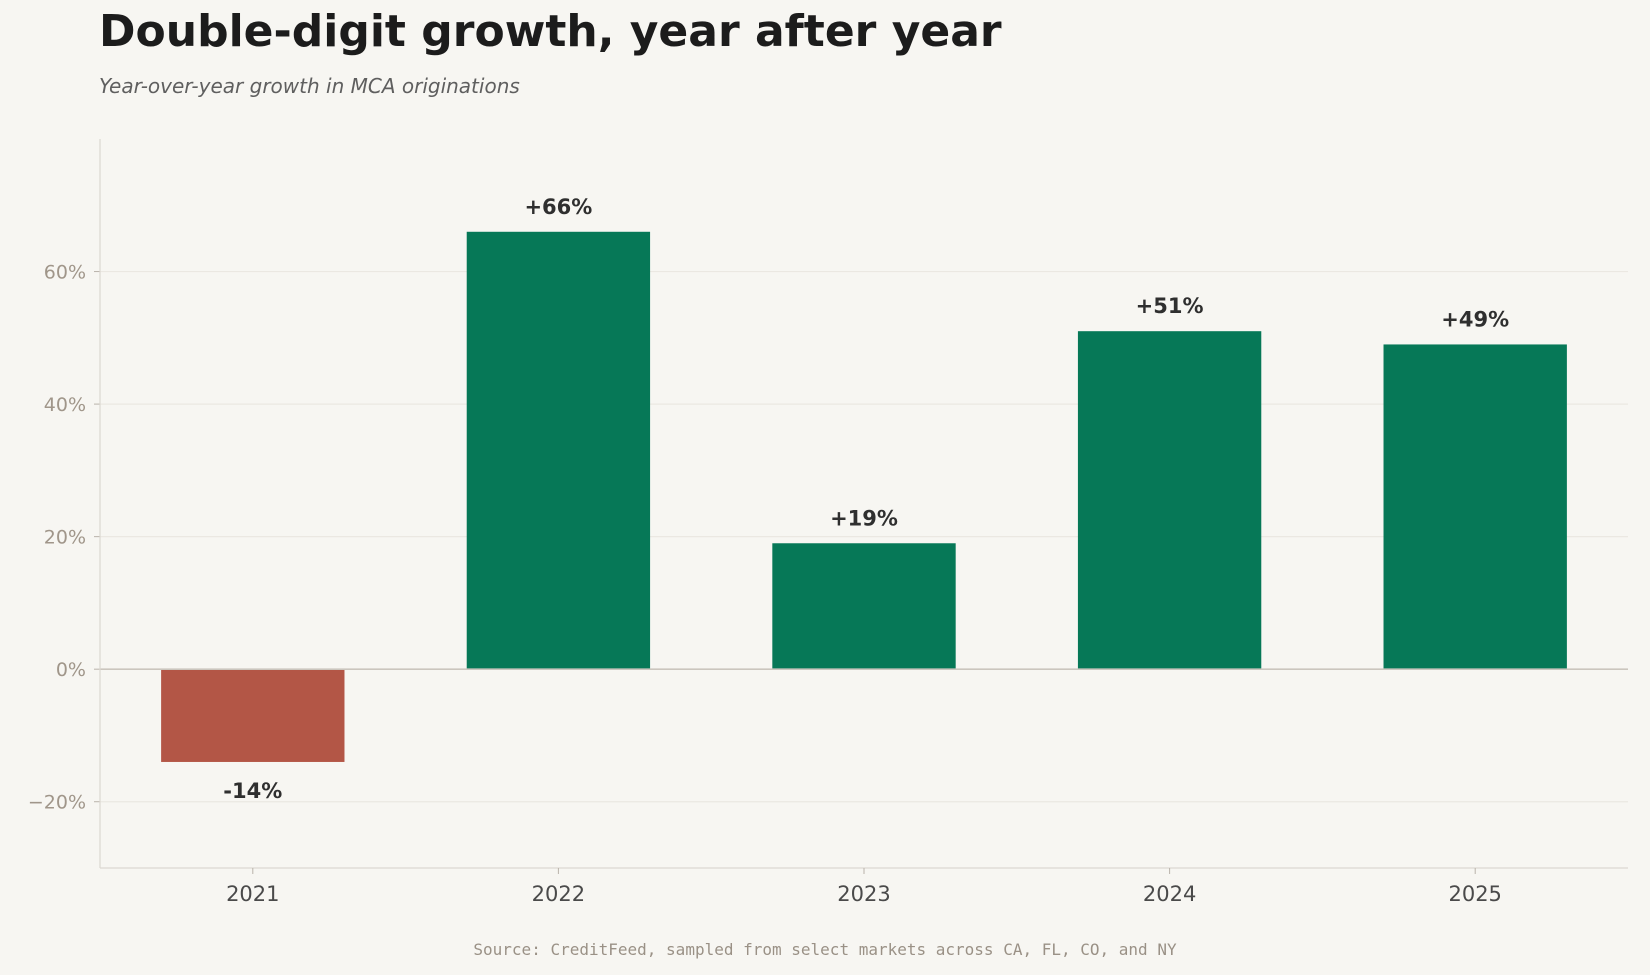 This screenshot has width=1650, height=975. What do you see at coordinates (558, 207) in the screenshot?
I see `data-label: +66%` at bounding box center [558, 207].